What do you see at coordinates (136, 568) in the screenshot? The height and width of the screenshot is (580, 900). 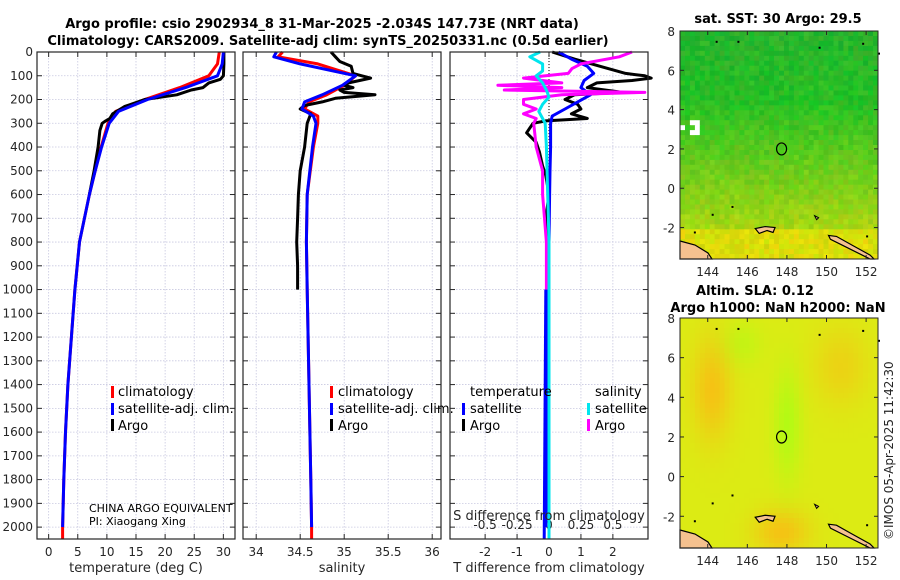 I see `temperature-xlabel: temperature (deg C)` at bounding box center [136, 568].